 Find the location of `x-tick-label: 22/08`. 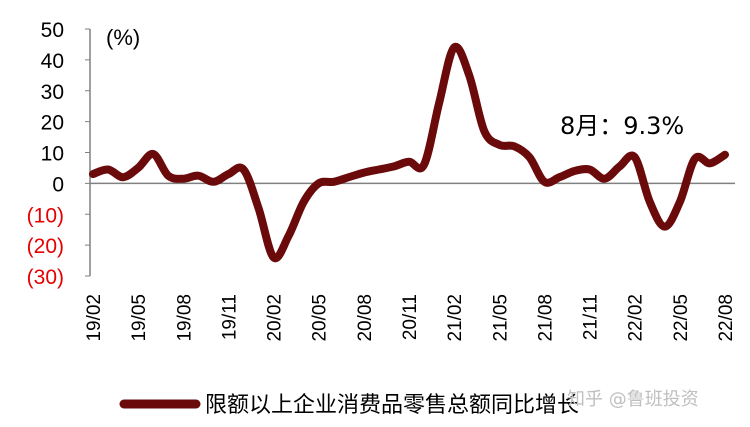

x-tick-label: 22/08 is located at coordinates (726, 318).